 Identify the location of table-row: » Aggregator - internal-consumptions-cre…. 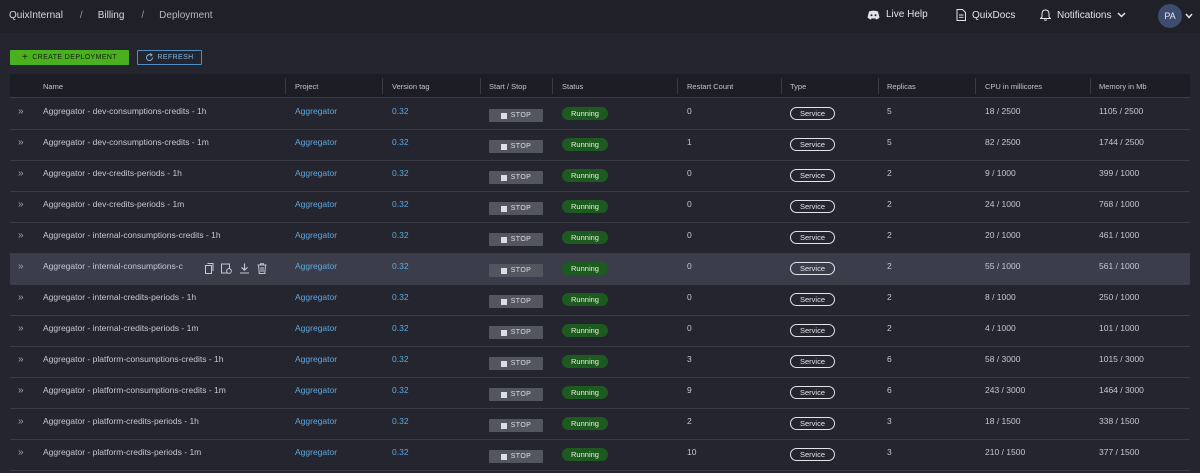
(600, 238).